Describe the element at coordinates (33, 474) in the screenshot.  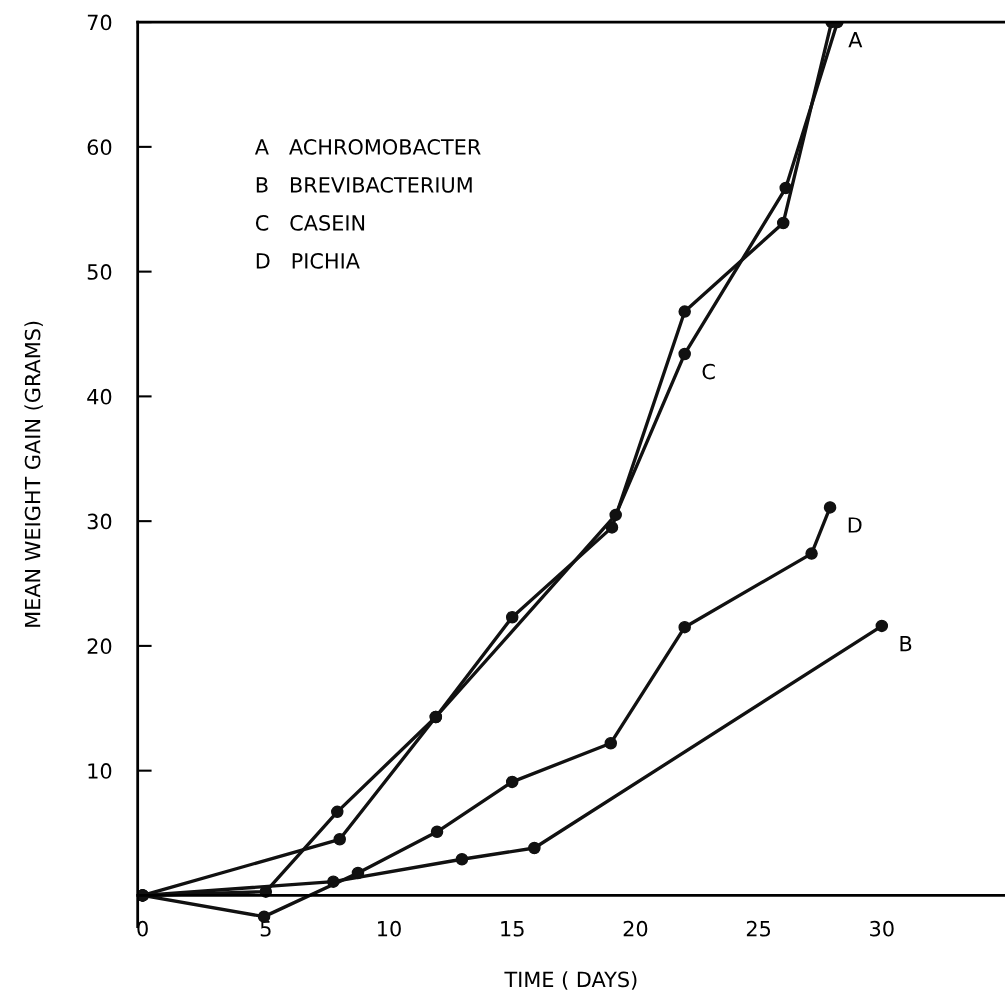
I see `y-axis-title: MEAN WEIGHT GAIN (GRAMS)` at that location.